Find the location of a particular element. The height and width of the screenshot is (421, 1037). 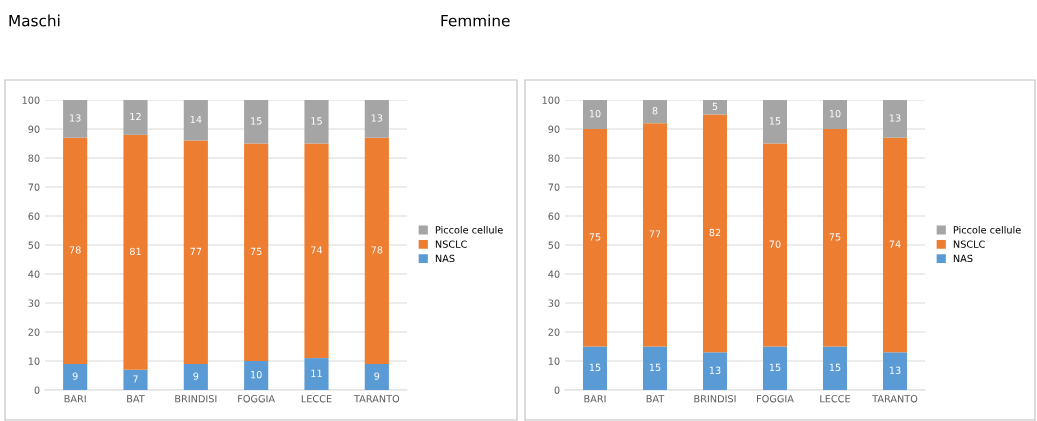

chart-title: Femmine is located at coordinates (475, 20).